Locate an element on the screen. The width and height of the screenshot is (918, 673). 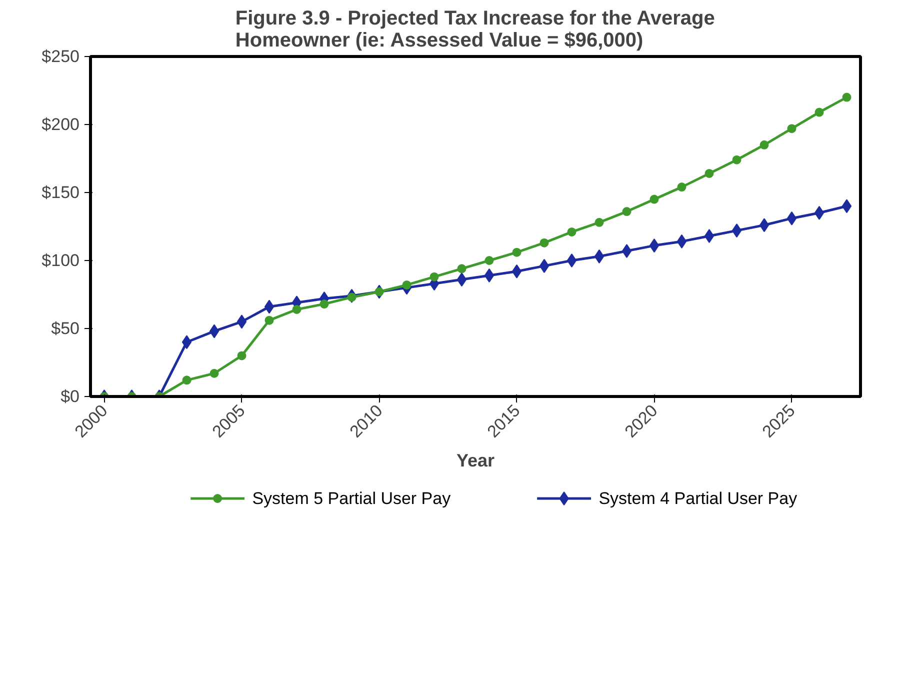
y-tick-label: $250 is located at coordinates (61, 56).